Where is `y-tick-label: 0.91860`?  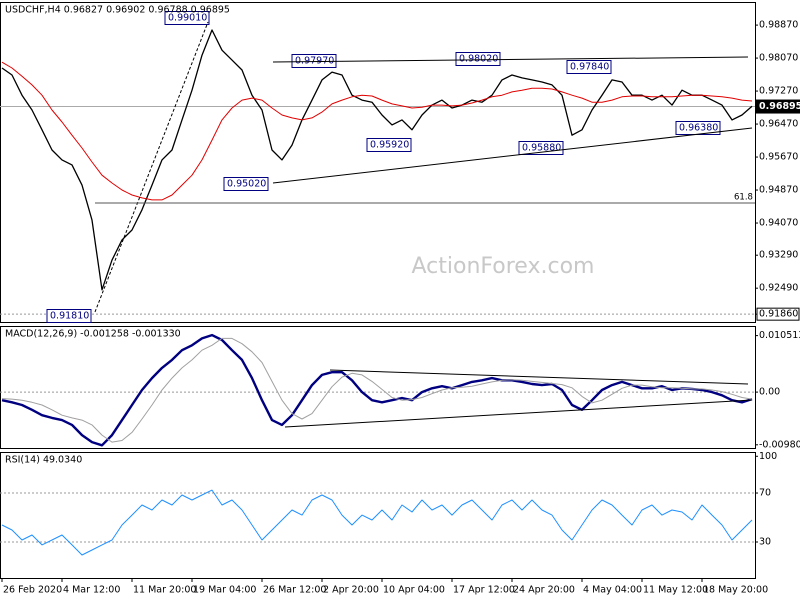
y-tick-label: 0.91860 is located at coordinates (778, 314).